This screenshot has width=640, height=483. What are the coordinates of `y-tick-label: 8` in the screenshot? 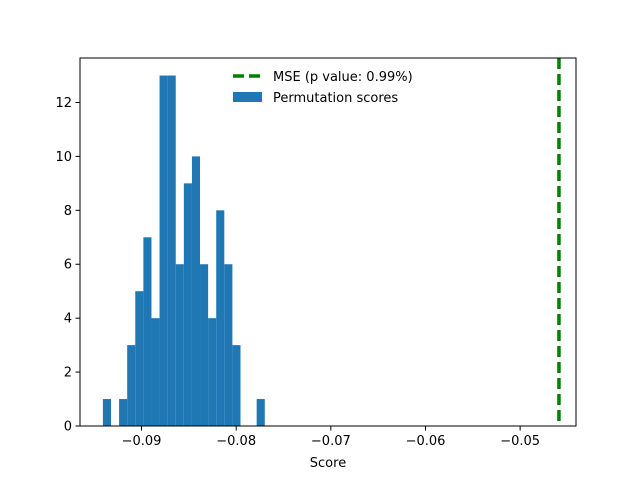 It's located at (68, 211).